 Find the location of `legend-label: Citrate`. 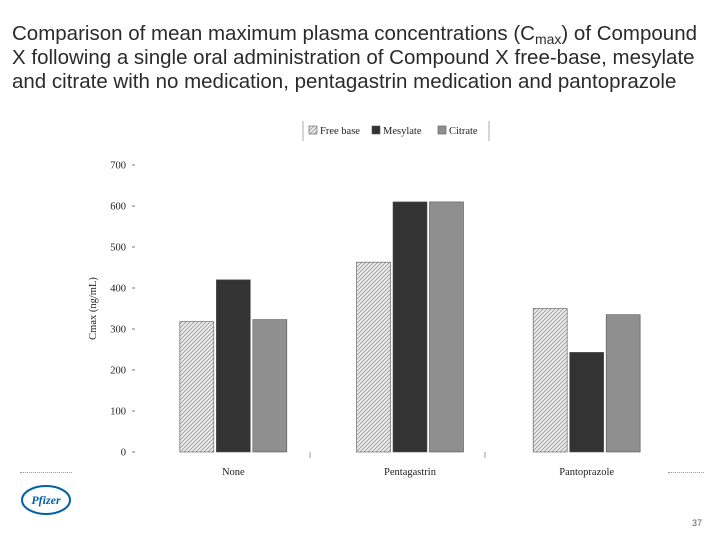

legend-label: Citrate is located at coordinates (463, 131).